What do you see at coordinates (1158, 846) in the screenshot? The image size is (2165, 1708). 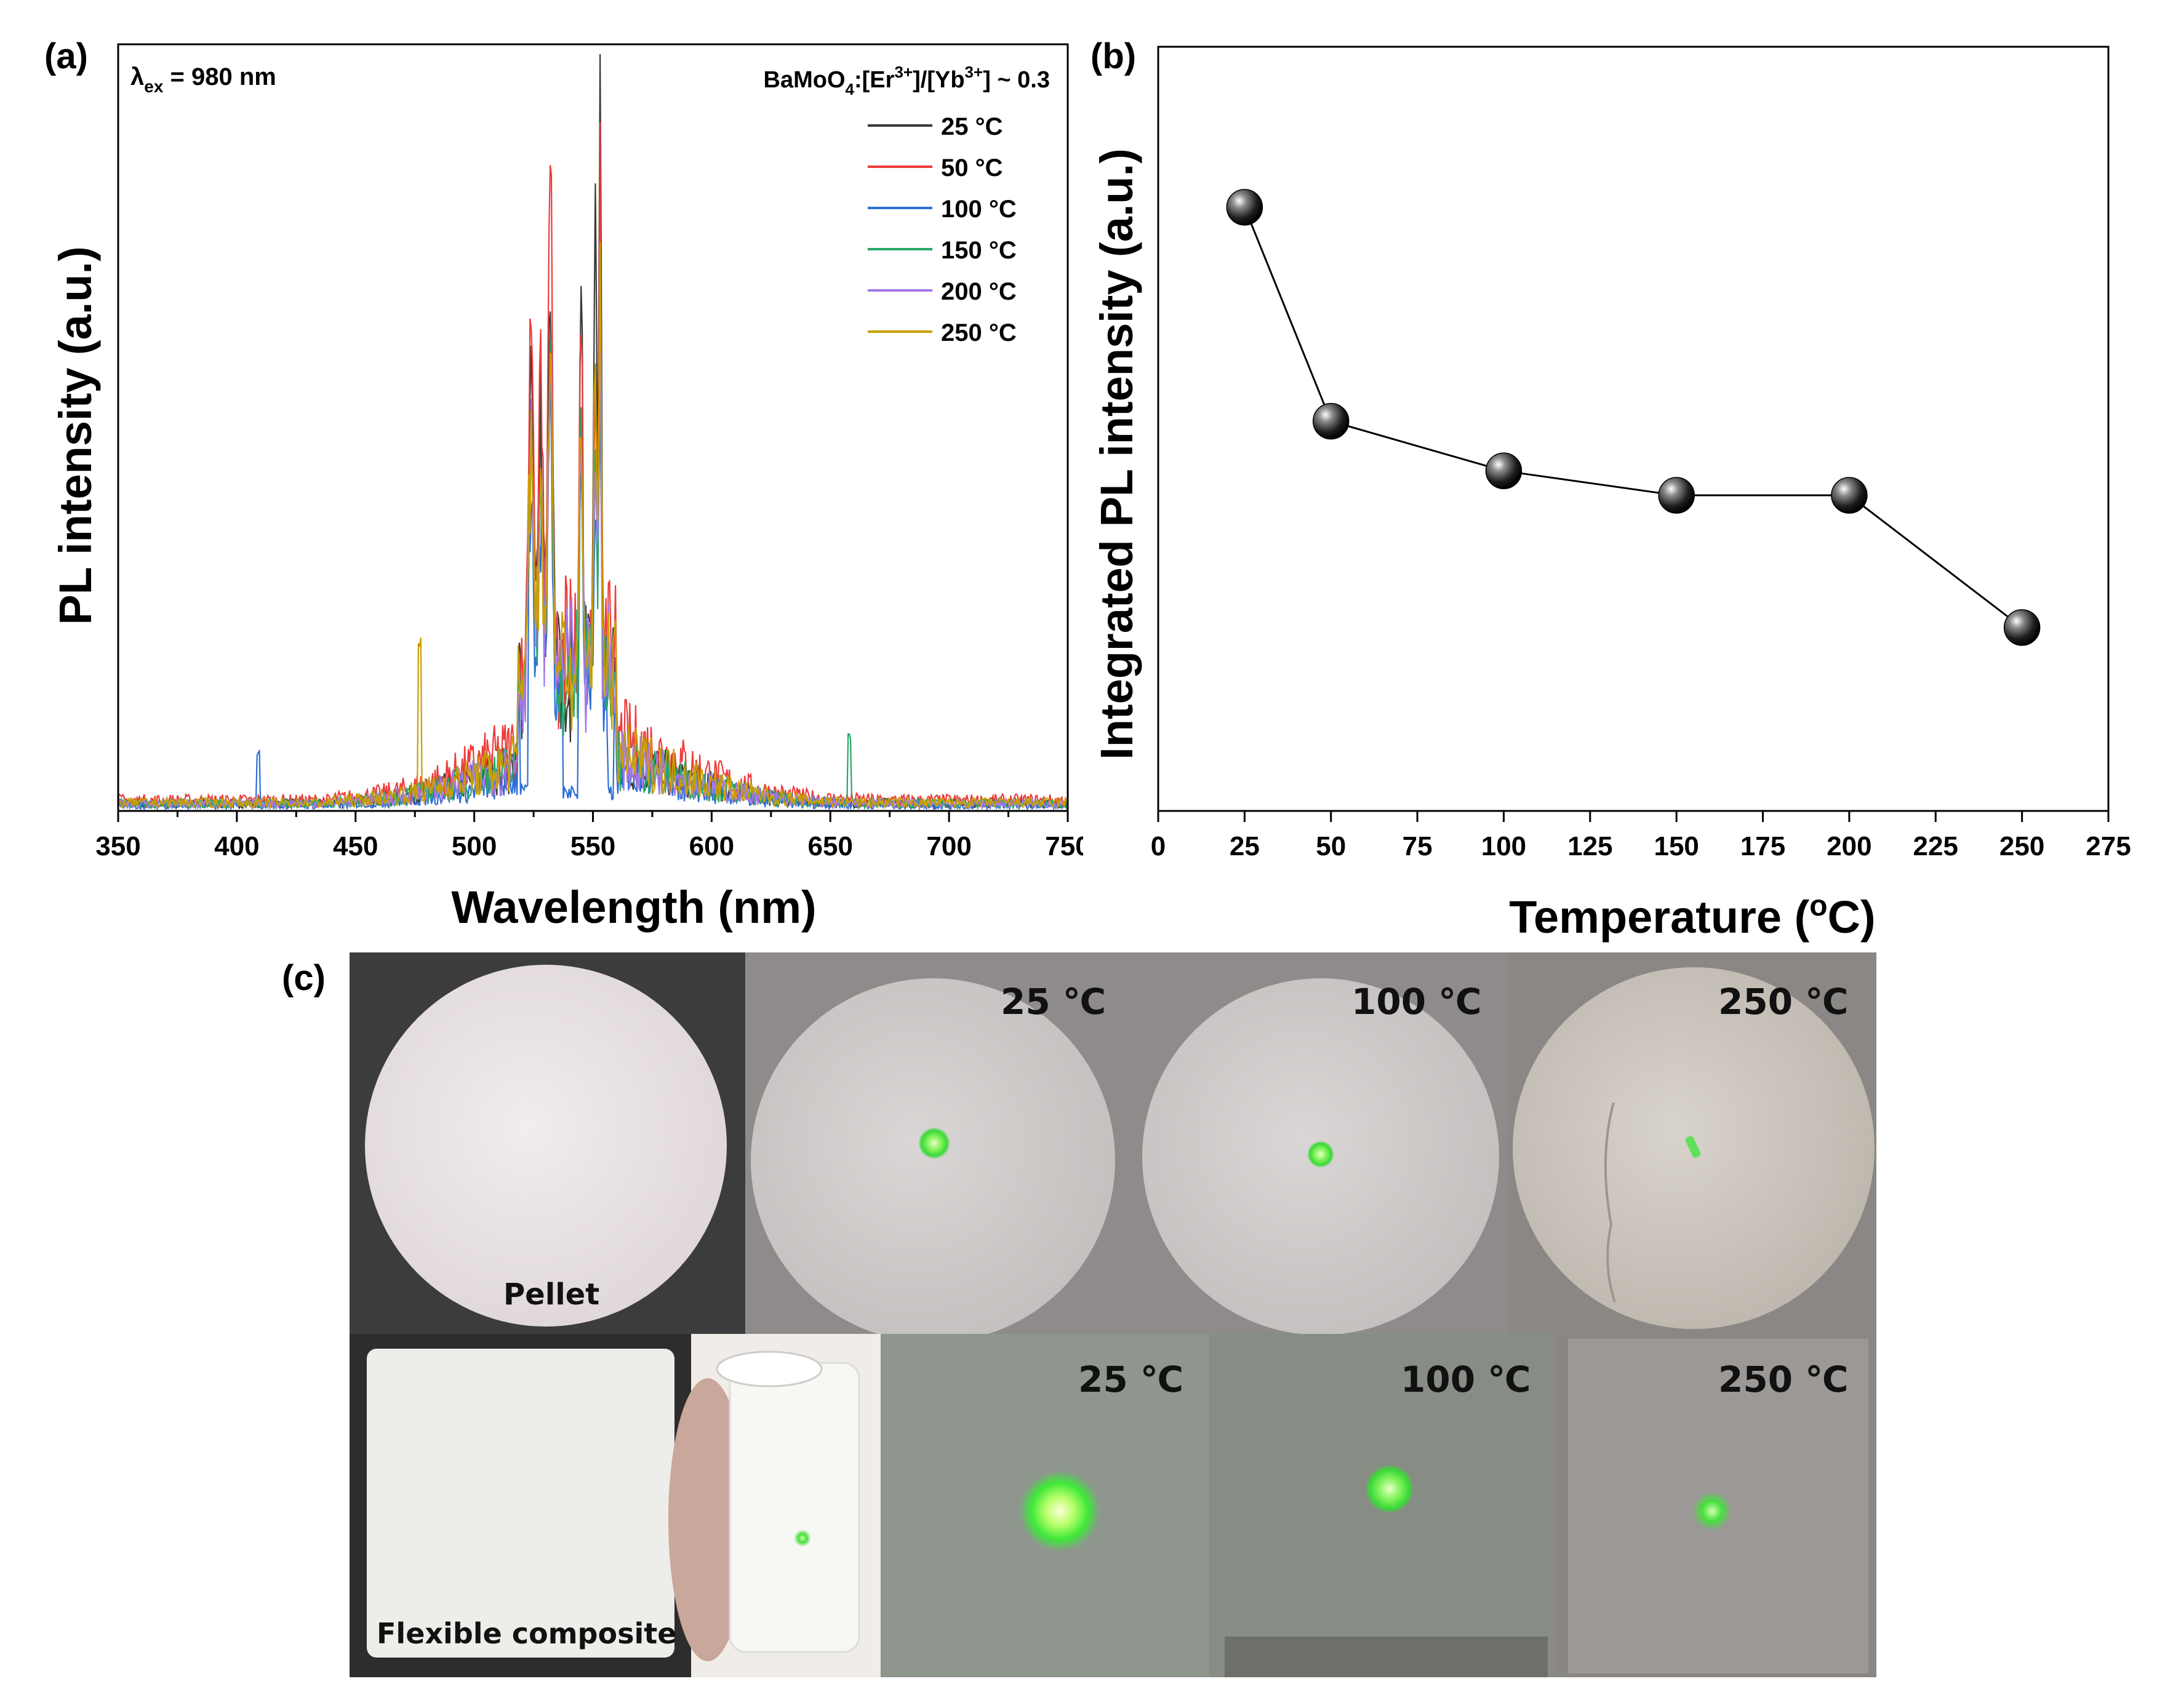 I see `x-tick-label-b: 0` at bounding box center [1158, 846].